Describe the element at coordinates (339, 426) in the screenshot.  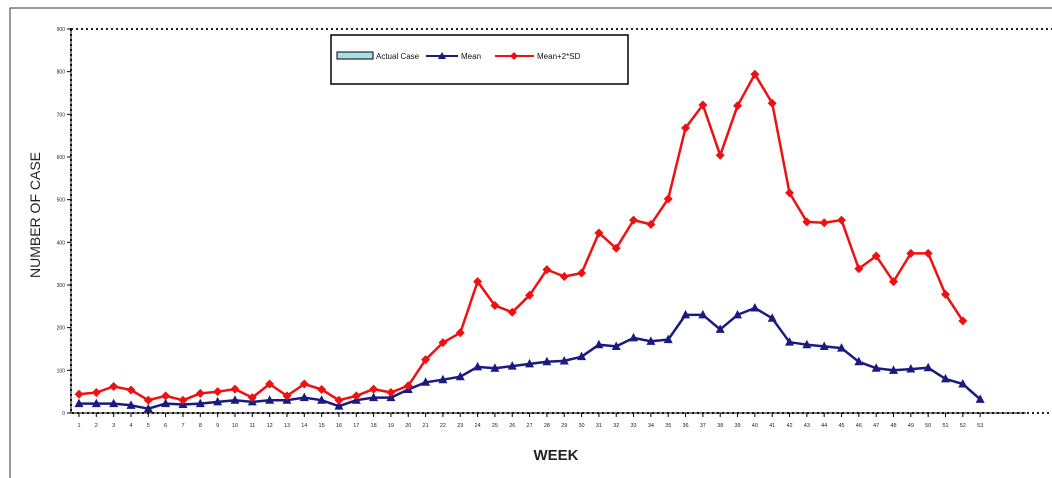
I see `x-tick-label: 16` at that location.